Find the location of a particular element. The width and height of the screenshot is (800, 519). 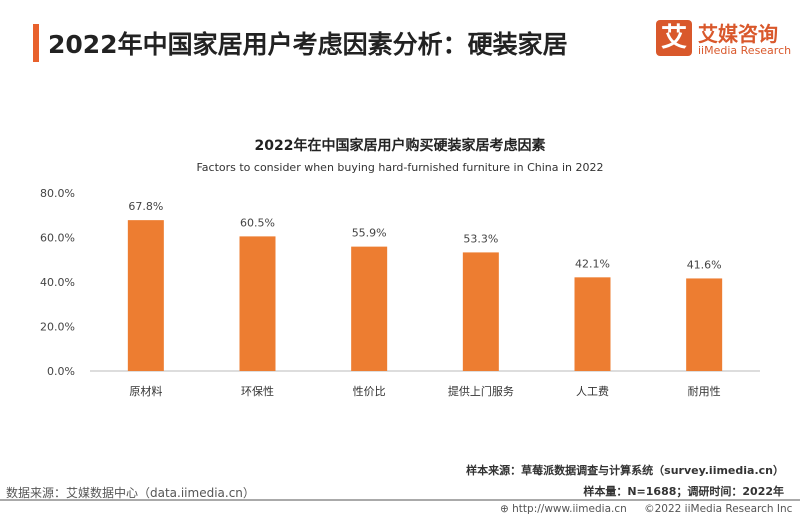

logo-text-en: iiMedia Research is located at coordinates (745, 50).